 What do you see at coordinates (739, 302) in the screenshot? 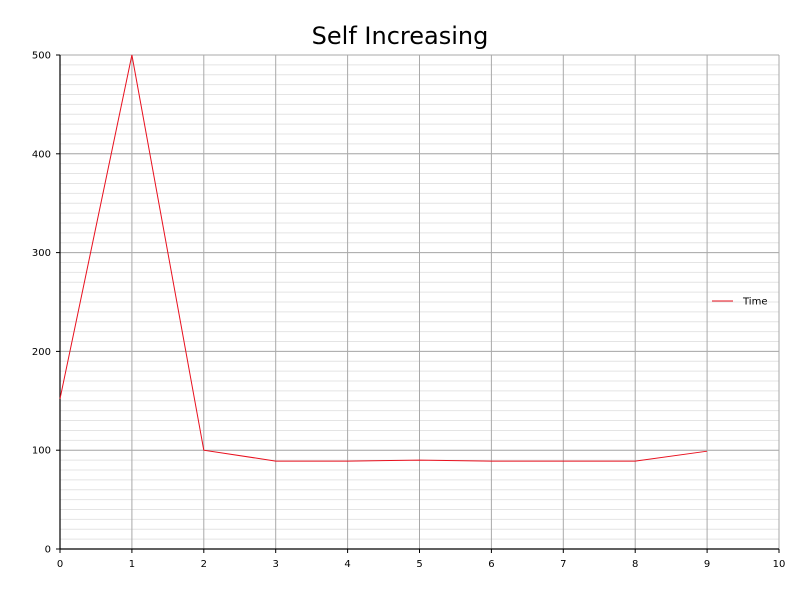
I see `legend: Time` at bounding box center [739, 302].